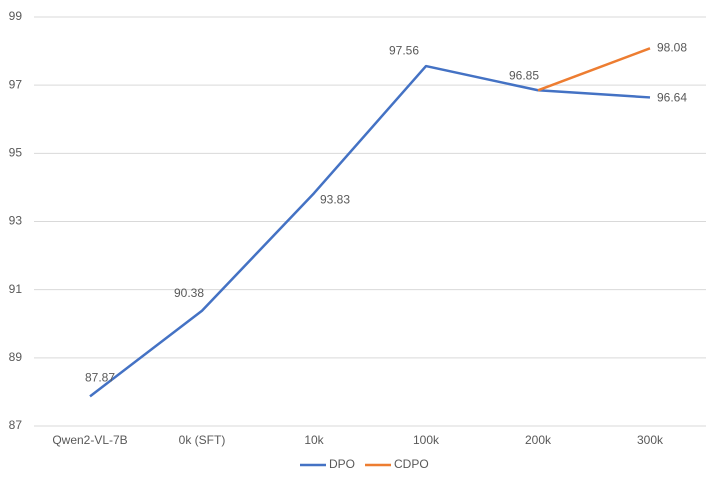  What do you see at coordinates (16, 84) in the screenshot?
I see `y-tick-label: 97` at bounding box center [16, 84].